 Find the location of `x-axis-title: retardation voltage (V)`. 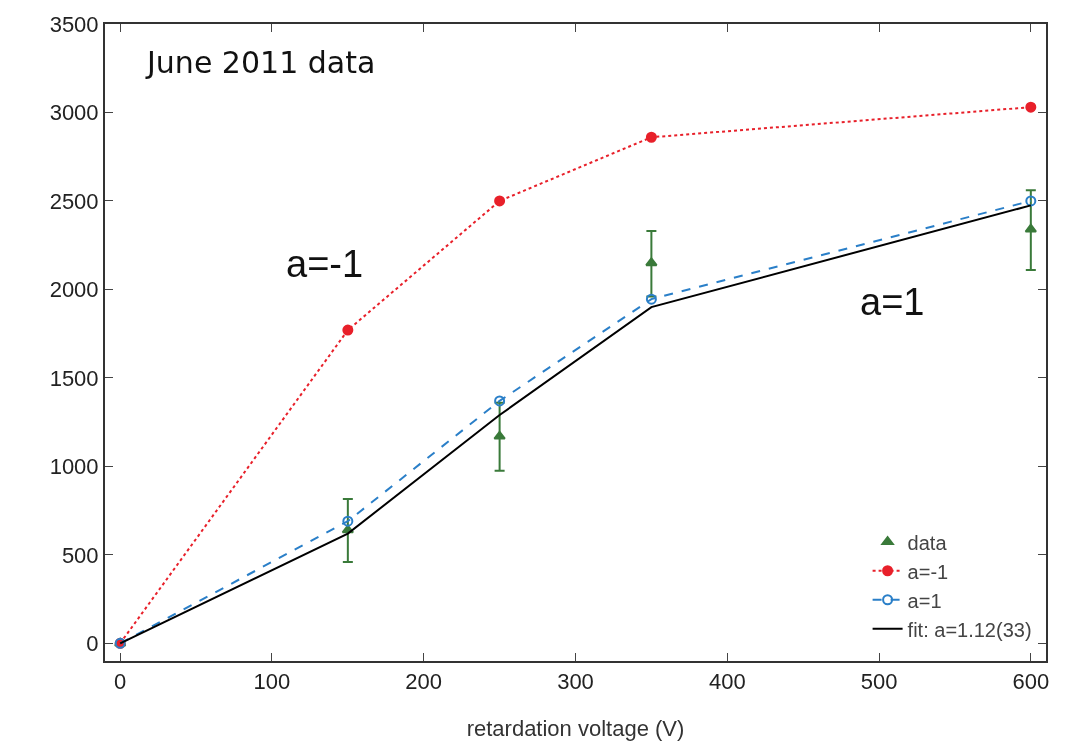

x-axis-title: retardation voltage (V) is located at coordinates (575, 728).